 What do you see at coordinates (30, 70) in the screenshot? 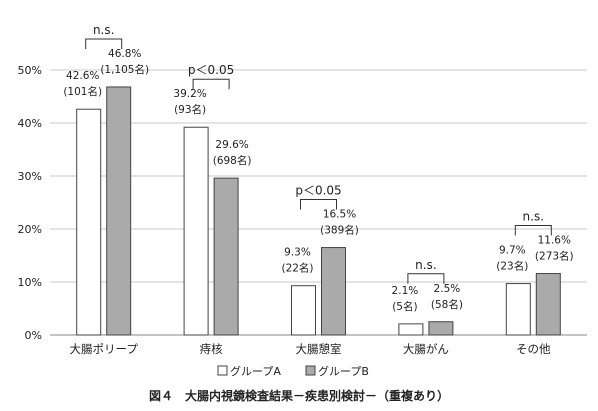
I see `y-tick-label: 50%` at bounding box center [30, 70].